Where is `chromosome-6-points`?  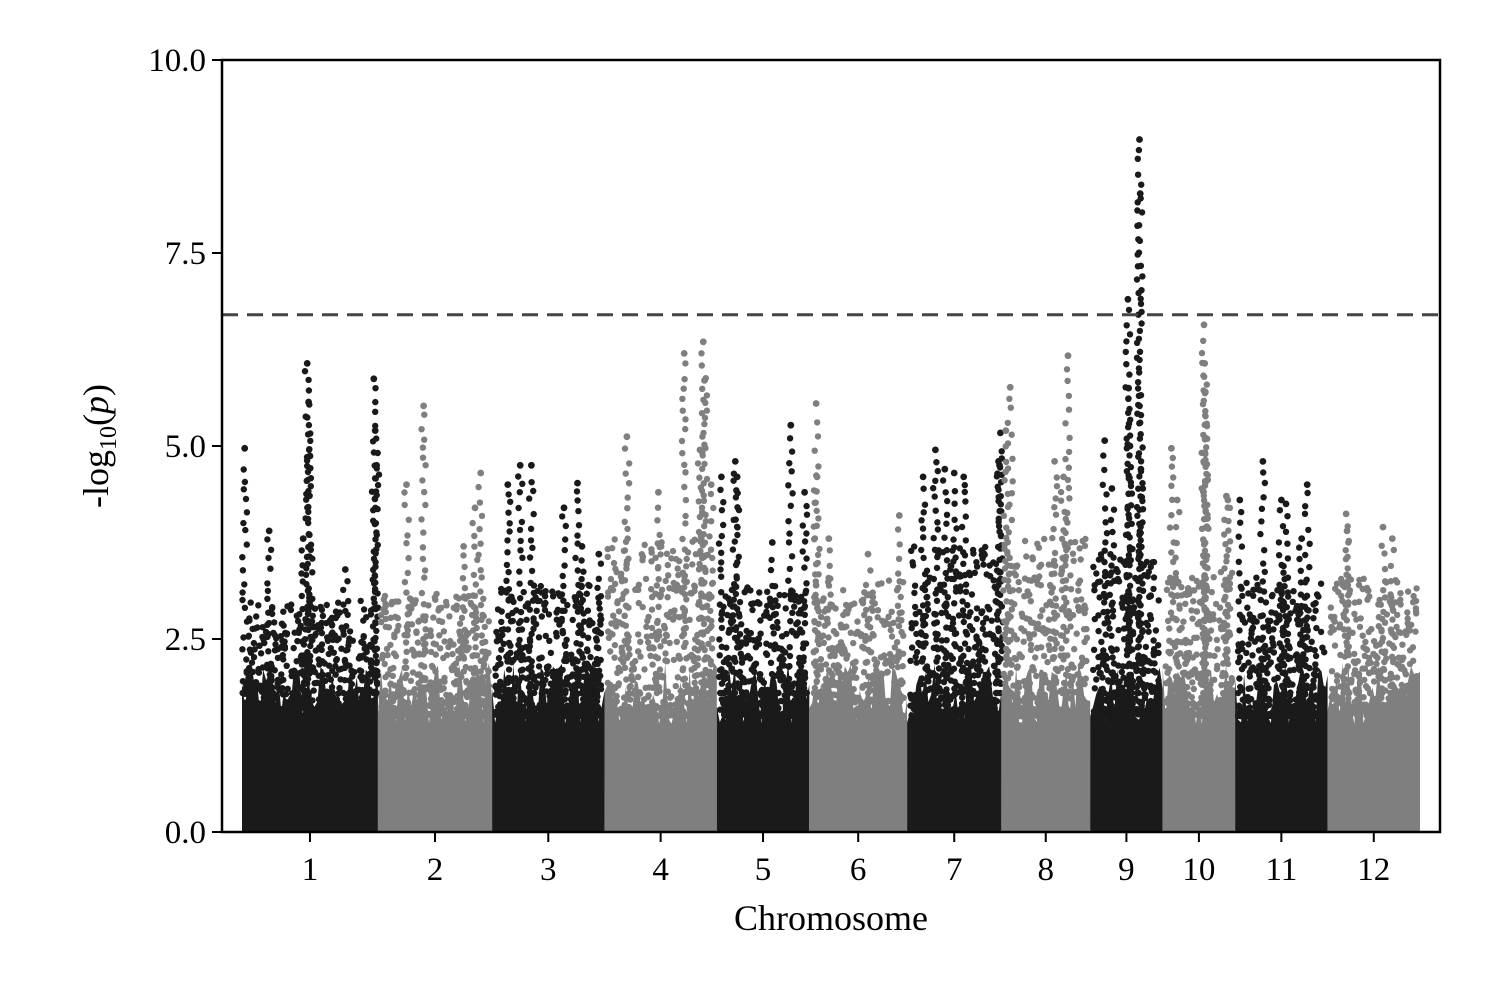 chromosome-6-points is located at coordinates (858, 616).